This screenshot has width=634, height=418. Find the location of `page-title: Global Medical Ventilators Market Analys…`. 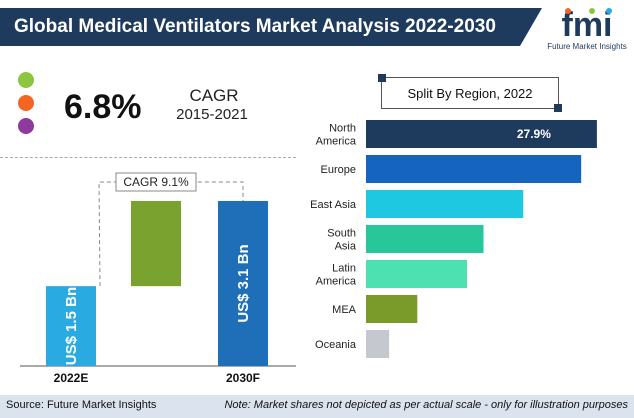

page-title: Global Medical Ventilators Market Analys… is located at coordinates (255, 26).